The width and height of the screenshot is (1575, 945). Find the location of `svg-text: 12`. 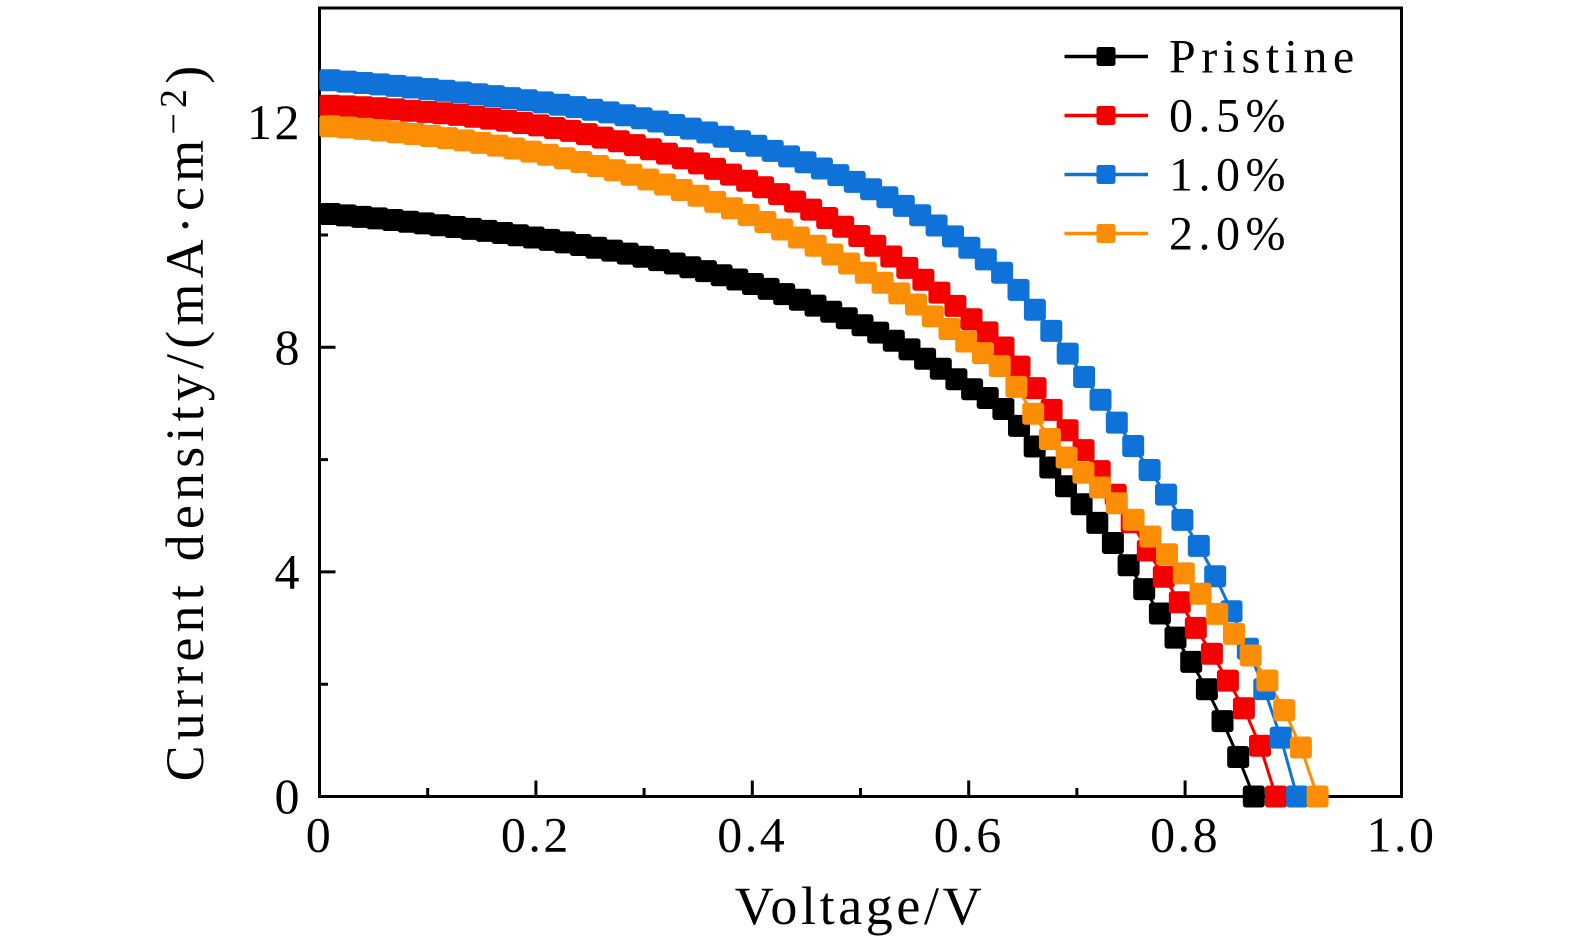

svg-text: 12 is located at coordinates (274, 122).